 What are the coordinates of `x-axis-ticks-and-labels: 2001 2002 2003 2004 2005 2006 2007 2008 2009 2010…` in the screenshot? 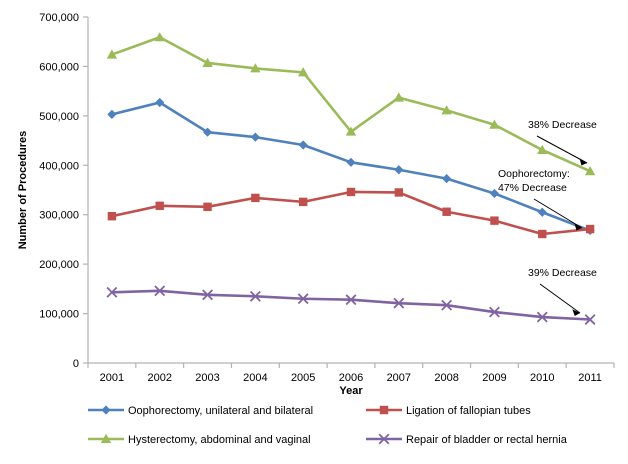 It's located at (351, 373).